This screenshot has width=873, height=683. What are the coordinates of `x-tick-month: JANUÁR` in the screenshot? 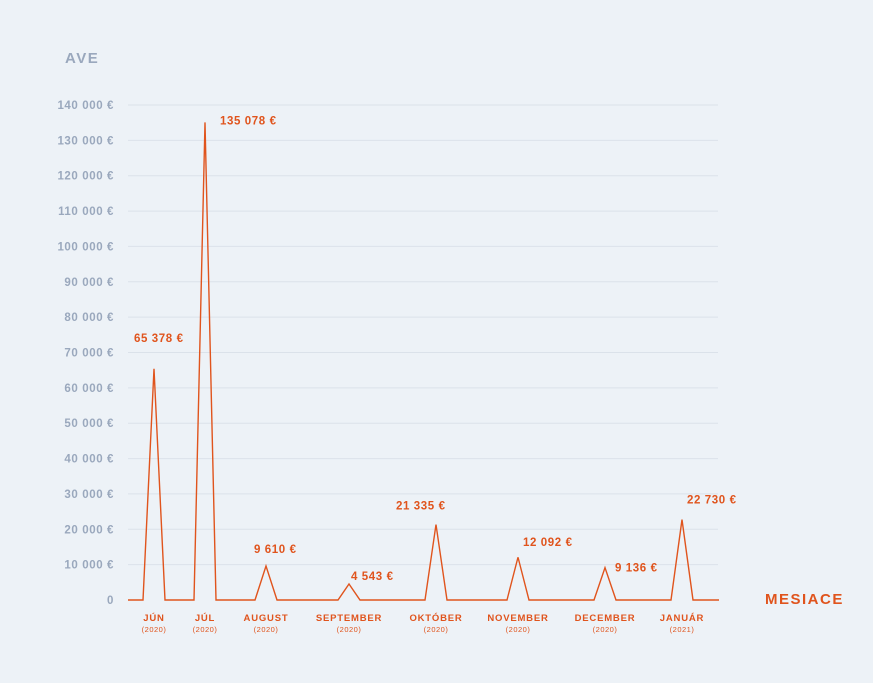 It's located at (682, 618).